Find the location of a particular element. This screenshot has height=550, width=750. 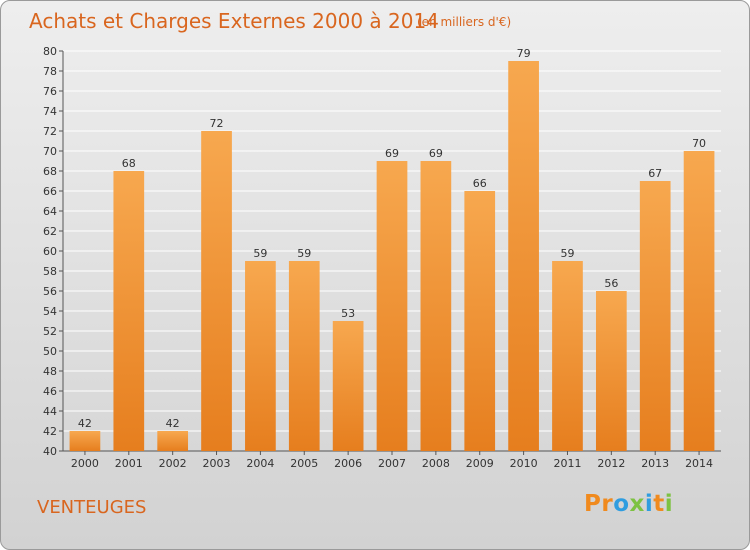

x-tick-label: 2014 is located at coordinates (699, 463).